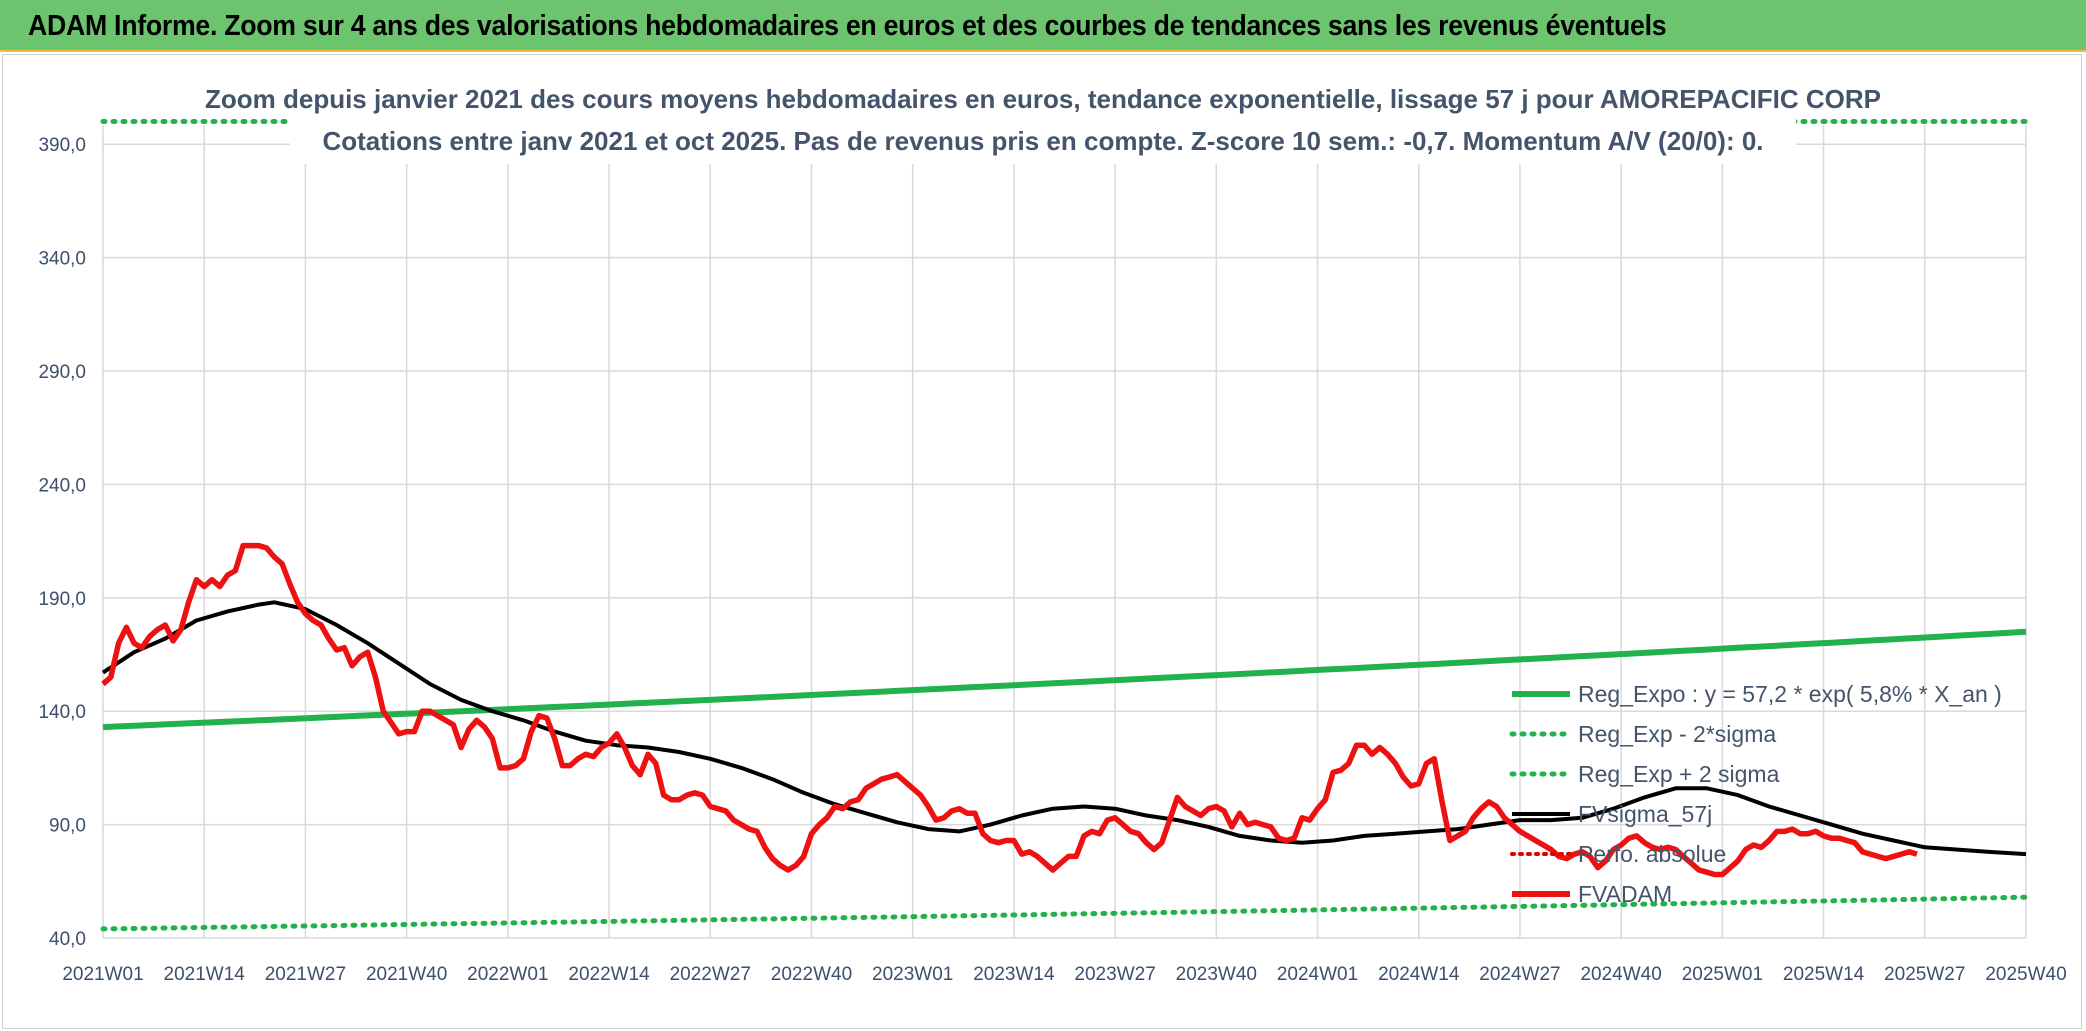 Image resolution: width=2086 pixels, height=1031 pixels. What do you see at coordinates (62, 542) in the screenshot?
I see `y-axis-ticks: 390,0 340,0 290,0 240,0 190,0 140,0 90,0 40,0` at bounding box center [62, 542].